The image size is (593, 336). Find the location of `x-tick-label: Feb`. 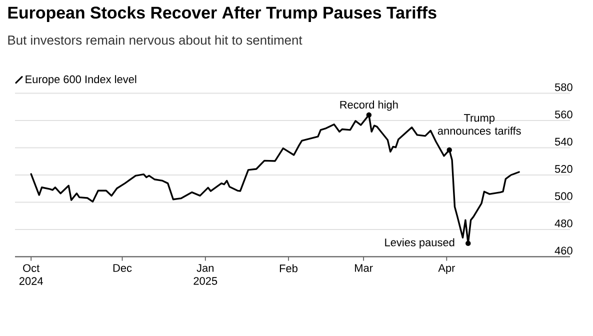

x-tick-label: Feb is located at coordinates (289, 268).